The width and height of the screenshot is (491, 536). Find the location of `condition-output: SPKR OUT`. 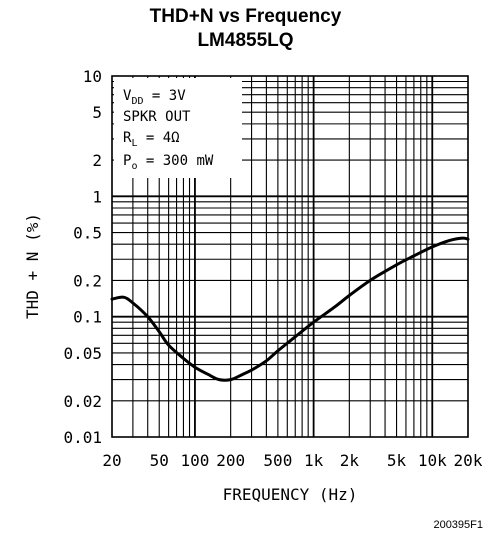

condition-output: SPKR OUT is located at coordinates (157, 117).